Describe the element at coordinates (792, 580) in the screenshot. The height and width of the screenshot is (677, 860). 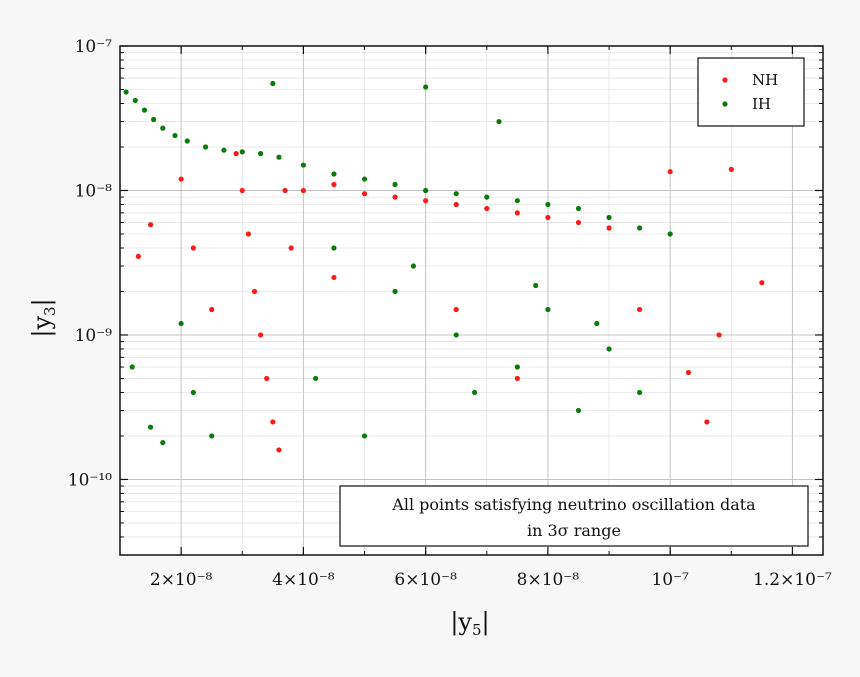
I see `x-tick-label: 1.2×10⁻⁷` at that location.